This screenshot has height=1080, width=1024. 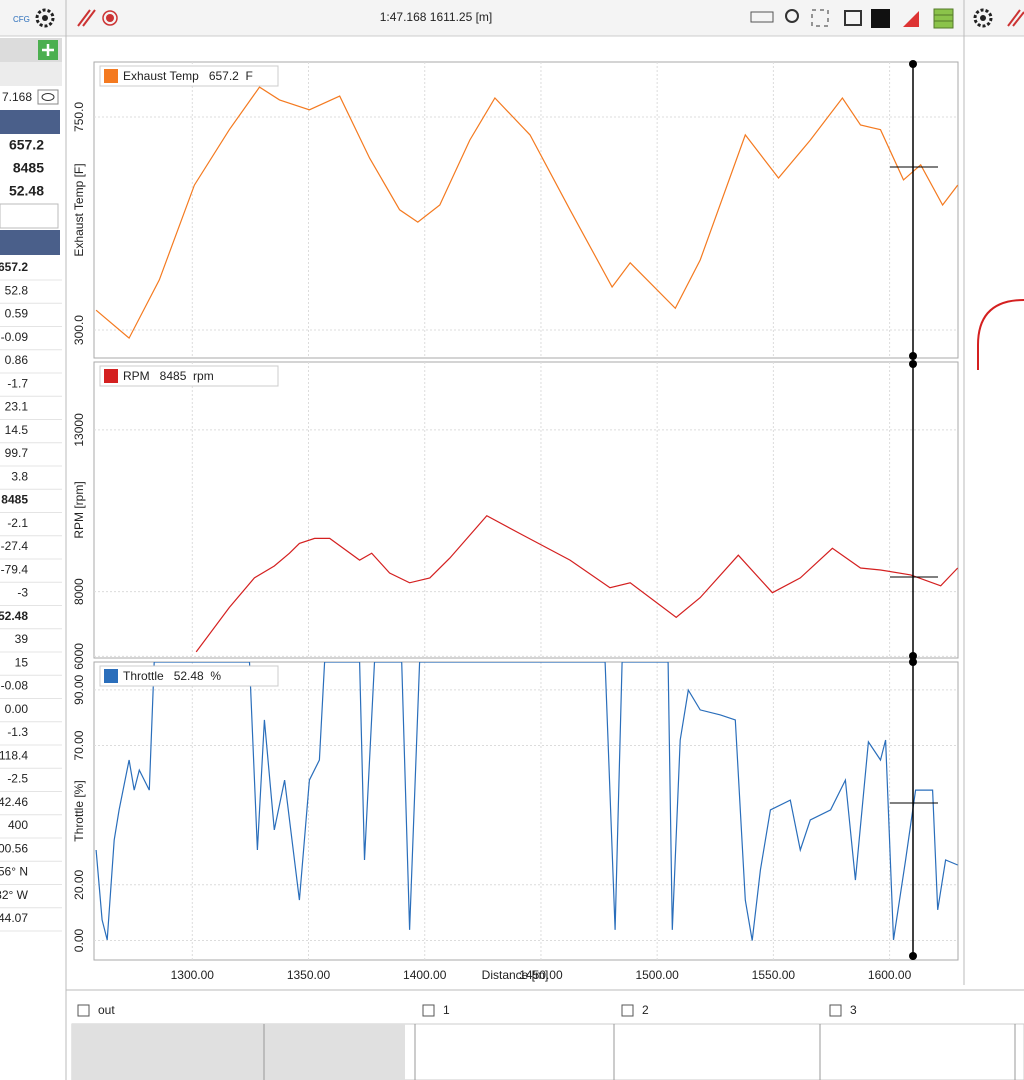 What do you see at coordinates (853, 1010) in the screenshot?
I see `lap-label: 3` at bounding box center [853, 1010].